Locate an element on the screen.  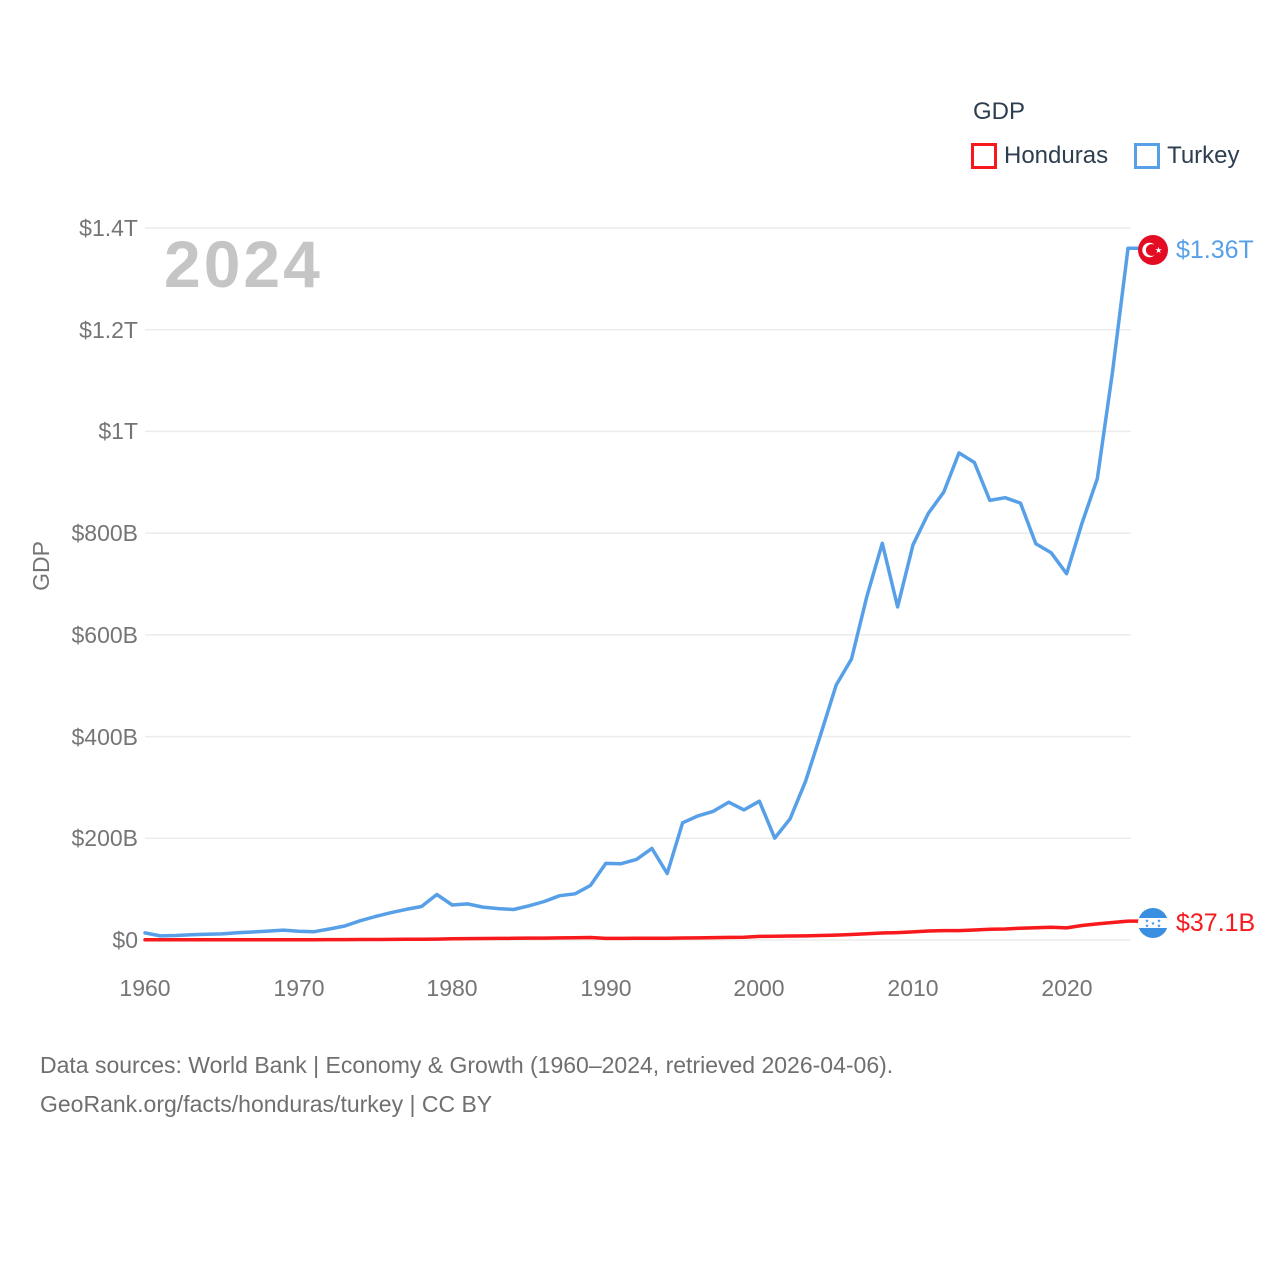
turkey-swatch-icon is located at coordinates (1147, 156).